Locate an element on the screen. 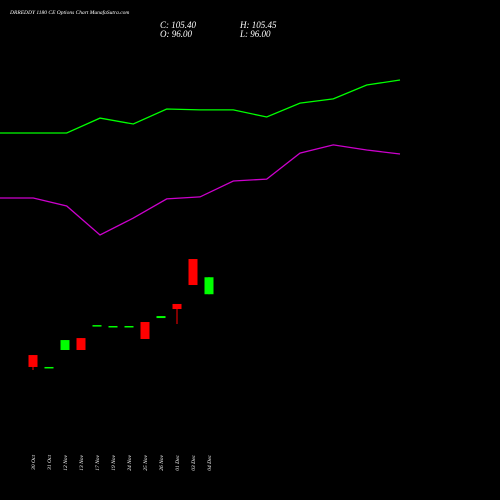  x-tick-label: 17 Nov is located at coordinates (98, 462).